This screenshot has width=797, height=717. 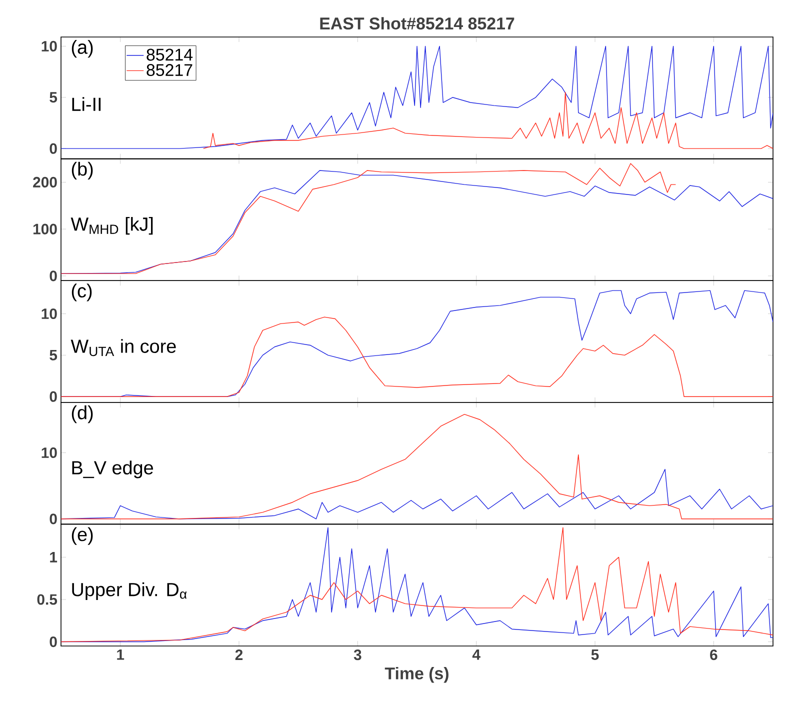 I want to click on y-tick-label: 200, so click(x=45, y=182).